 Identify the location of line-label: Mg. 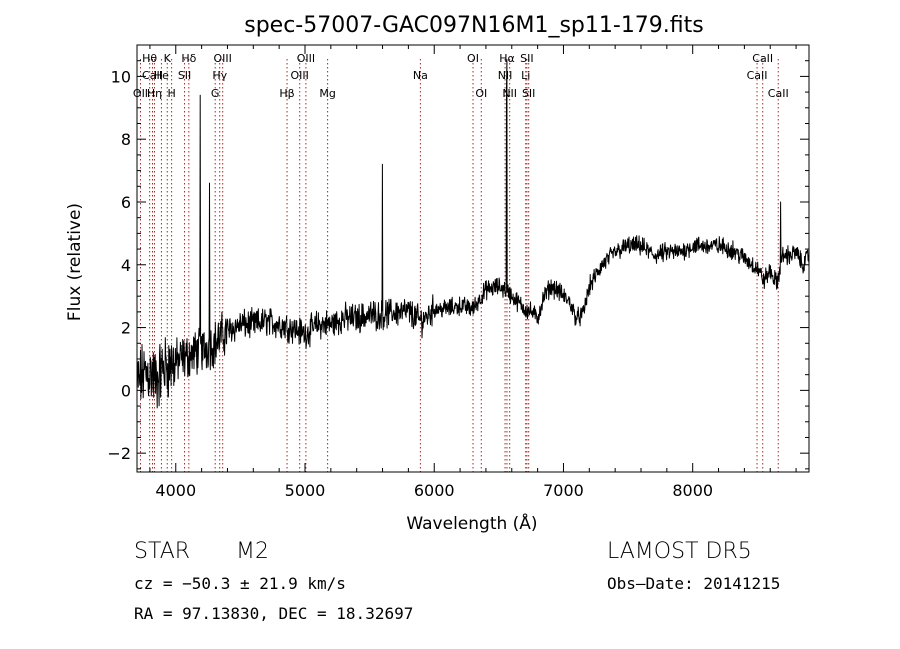
(327, 93).